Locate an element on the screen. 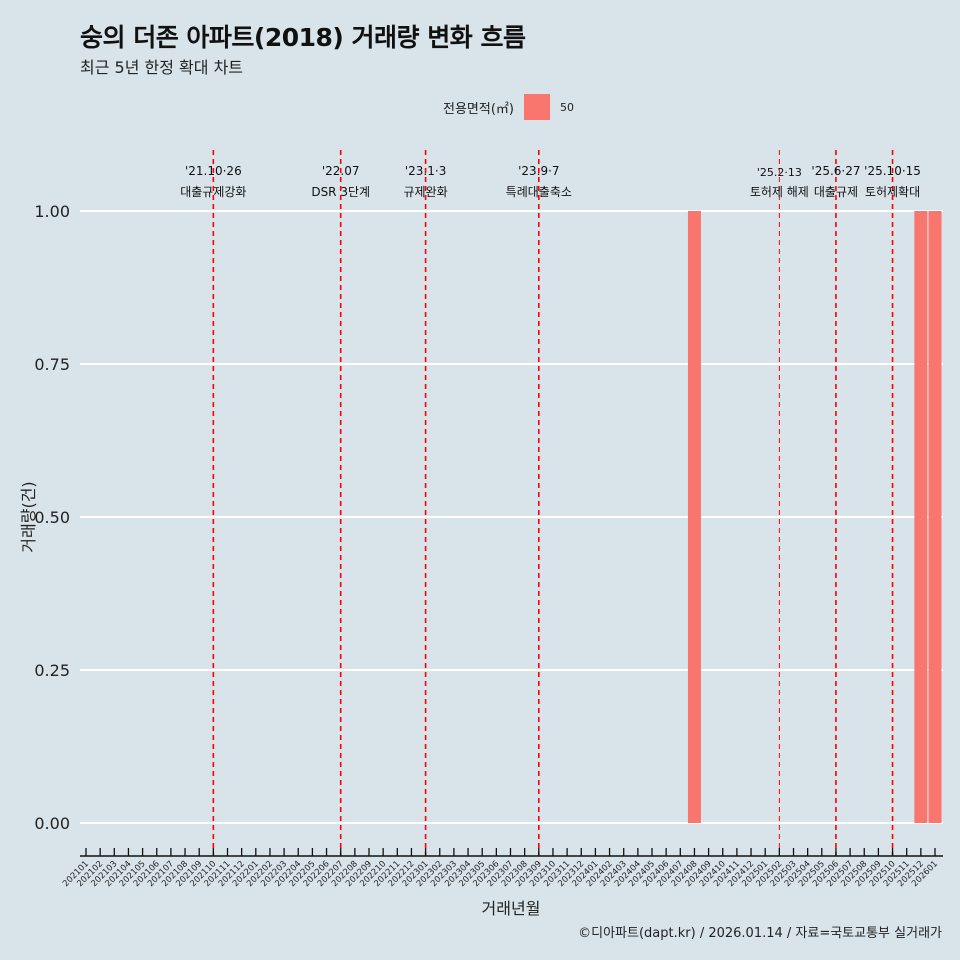  event-date: '23.1·3 is located at coordinates (425, 171).